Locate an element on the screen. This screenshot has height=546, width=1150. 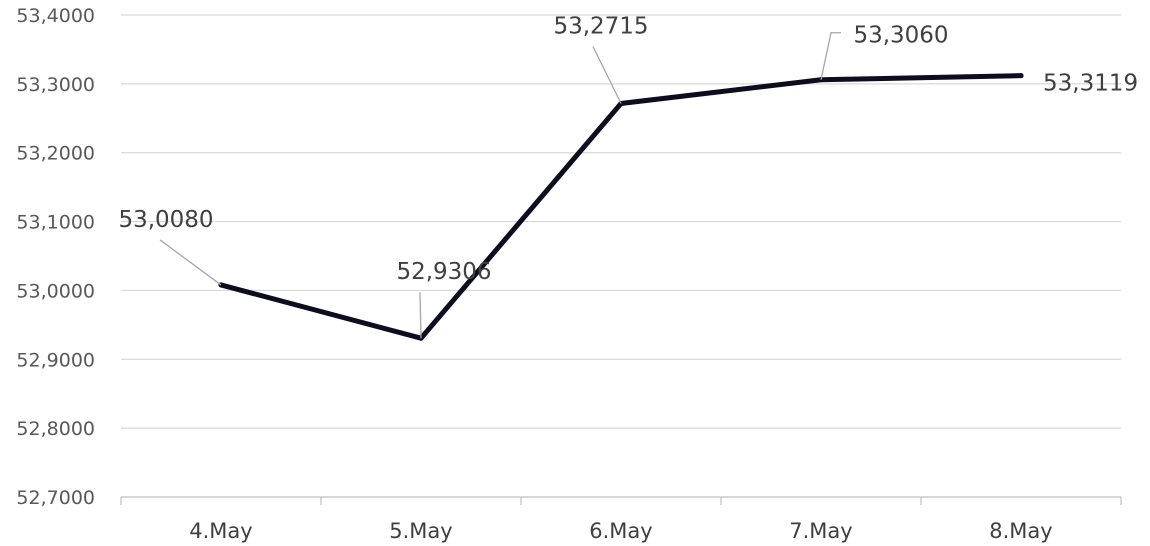
x-axis-tick-labels: 4.May 5.May 6.May 7.May 8.May is located at coordinates (620, 531).